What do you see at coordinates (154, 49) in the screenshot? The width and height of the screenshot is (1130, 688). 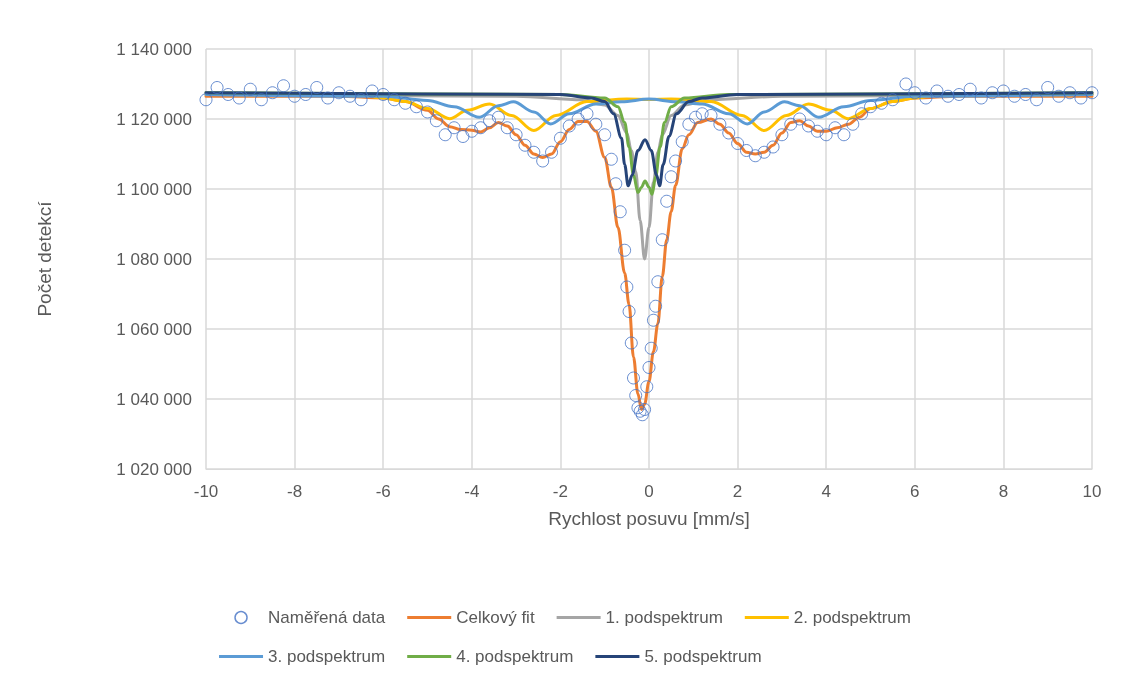 I see `y-tick-label: 1 140 000` at bounding box center [154, 49].